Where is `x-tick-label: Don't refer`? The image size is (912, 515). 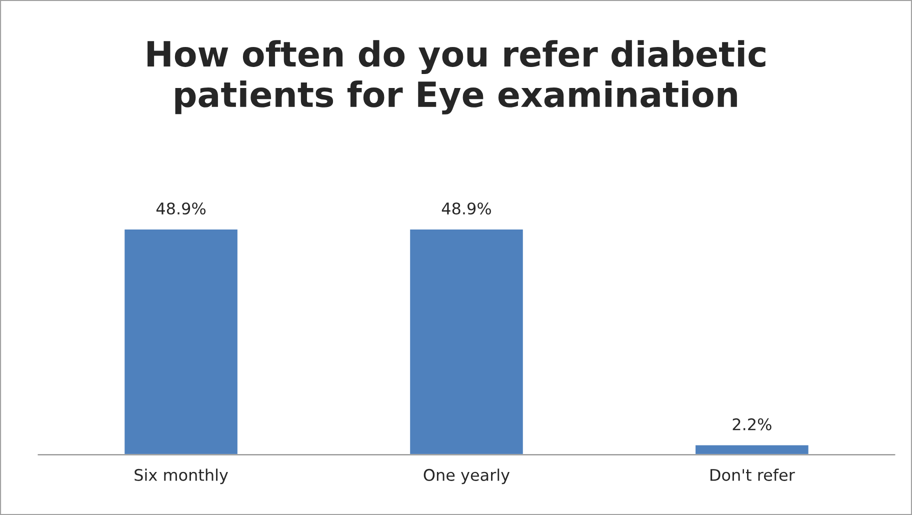 x-tick-label: Don't refer is located at coordinates (752, 474).